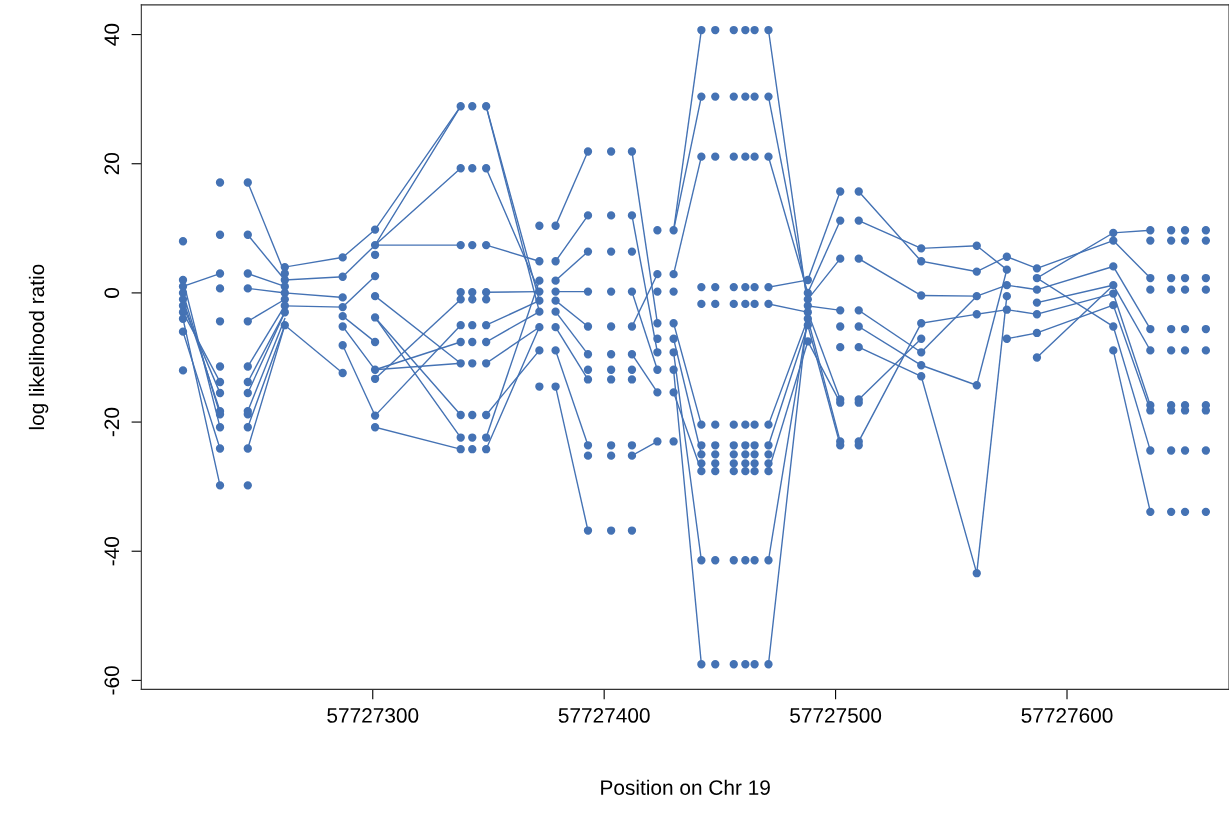 The height and width of the screenshot is (813, 1229). Describe the element at coordinates (112, 163) in the screenshot. I see `y-tick-label: 20` at that location.